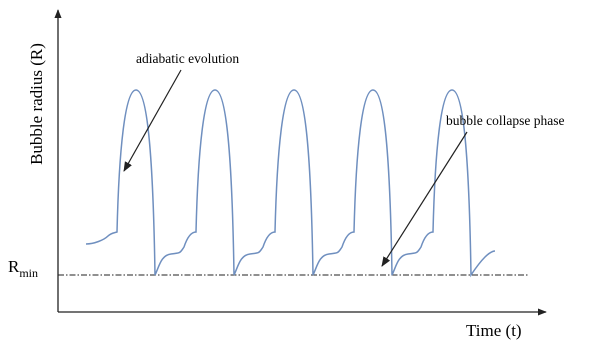  I want to click on rmin-label: Rmin, so click(23, 268).